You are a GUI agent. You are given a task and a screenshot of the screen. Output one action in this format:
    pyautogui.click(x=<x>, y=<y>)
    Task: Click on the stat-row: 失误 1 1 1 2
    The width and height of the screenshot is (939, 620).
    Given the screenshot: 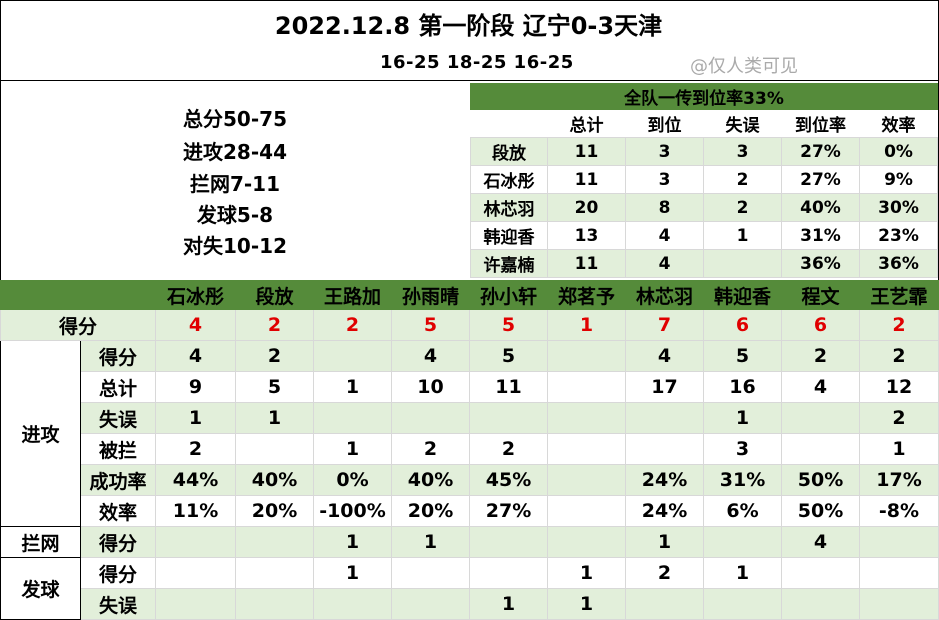 What is the action you would take?
    pyautogui.click(x=470, y=418)
    